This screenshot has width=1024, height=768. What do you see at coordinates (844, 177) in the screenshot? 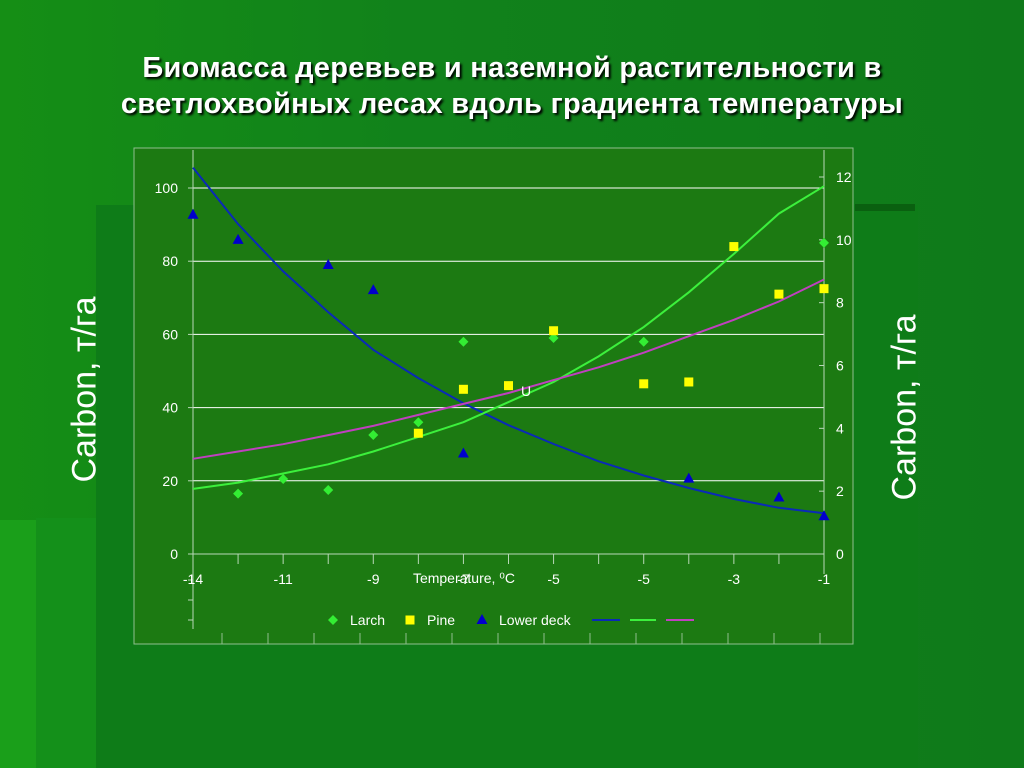
I see `y-tick-label-right: 12` at bounding box center [844, 177].